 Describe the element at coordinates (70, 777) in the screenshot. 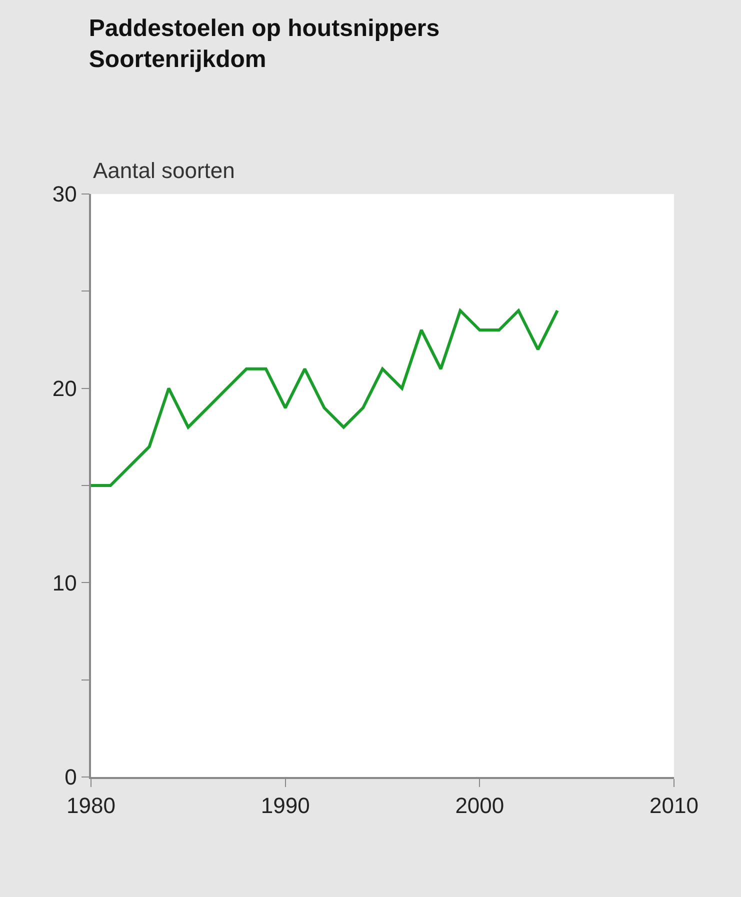

I see `y-tick-label: 0` at that location.